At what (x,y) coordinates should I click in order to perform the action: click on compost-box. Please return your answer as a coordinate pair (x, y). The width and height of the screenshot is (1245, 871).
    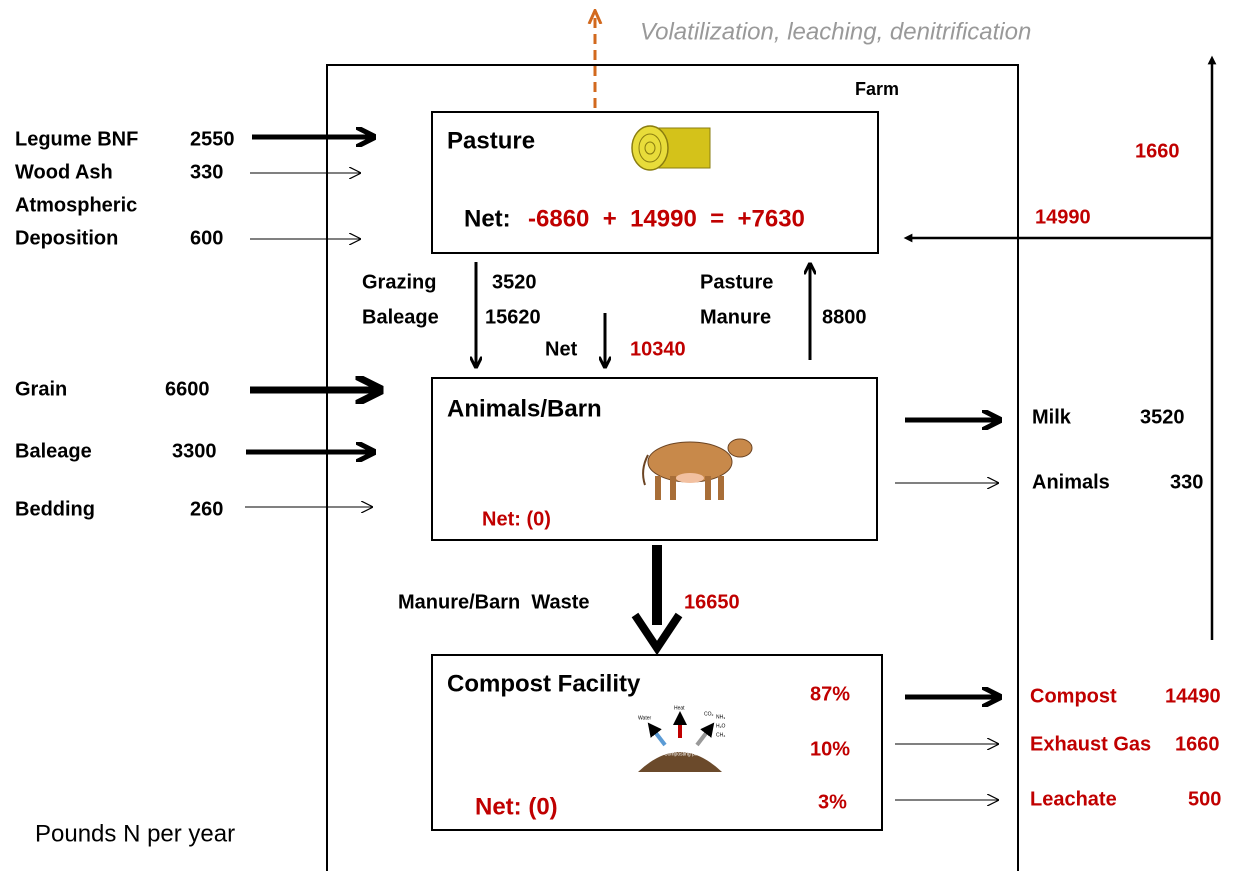
    Looking at the image, I should click on (657, 742).